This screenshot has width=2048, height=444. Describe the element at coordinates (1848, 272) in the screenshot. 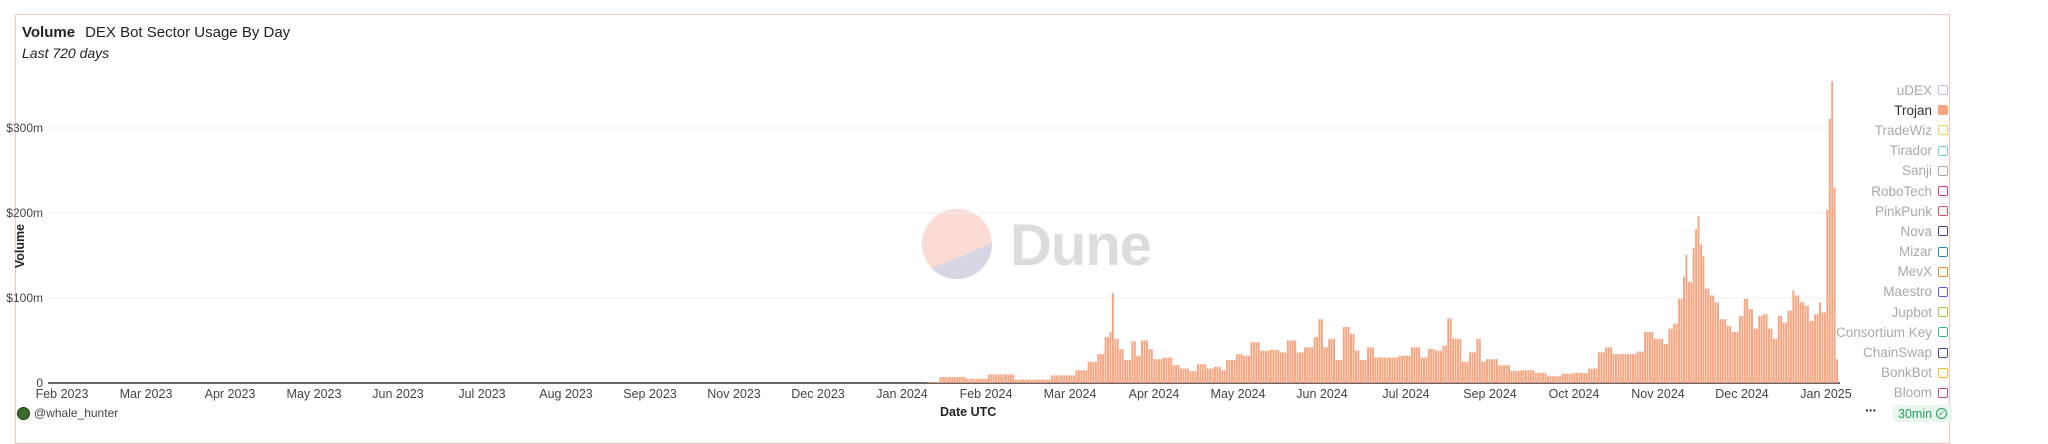

I see `legend-item: MevX` at that location.